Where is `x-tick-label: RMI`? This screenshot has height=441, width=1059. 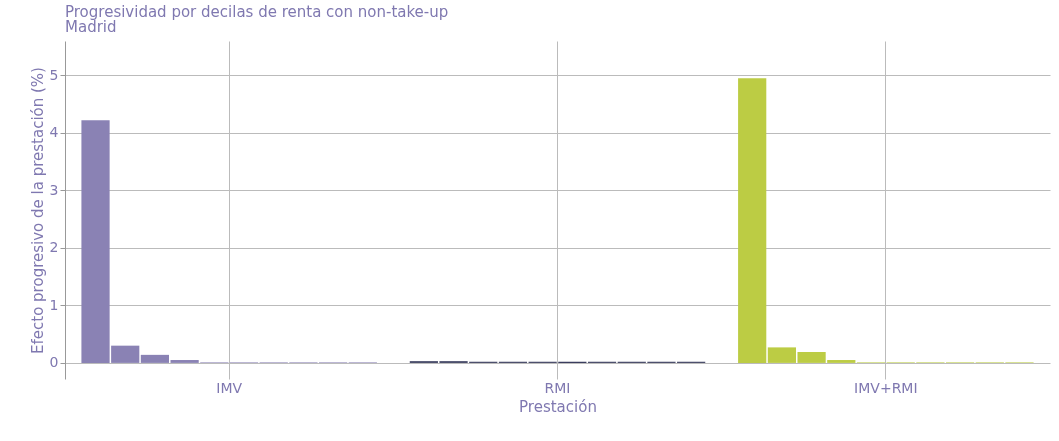
x-tick-label: RMI is located at coordinates (557, 387).